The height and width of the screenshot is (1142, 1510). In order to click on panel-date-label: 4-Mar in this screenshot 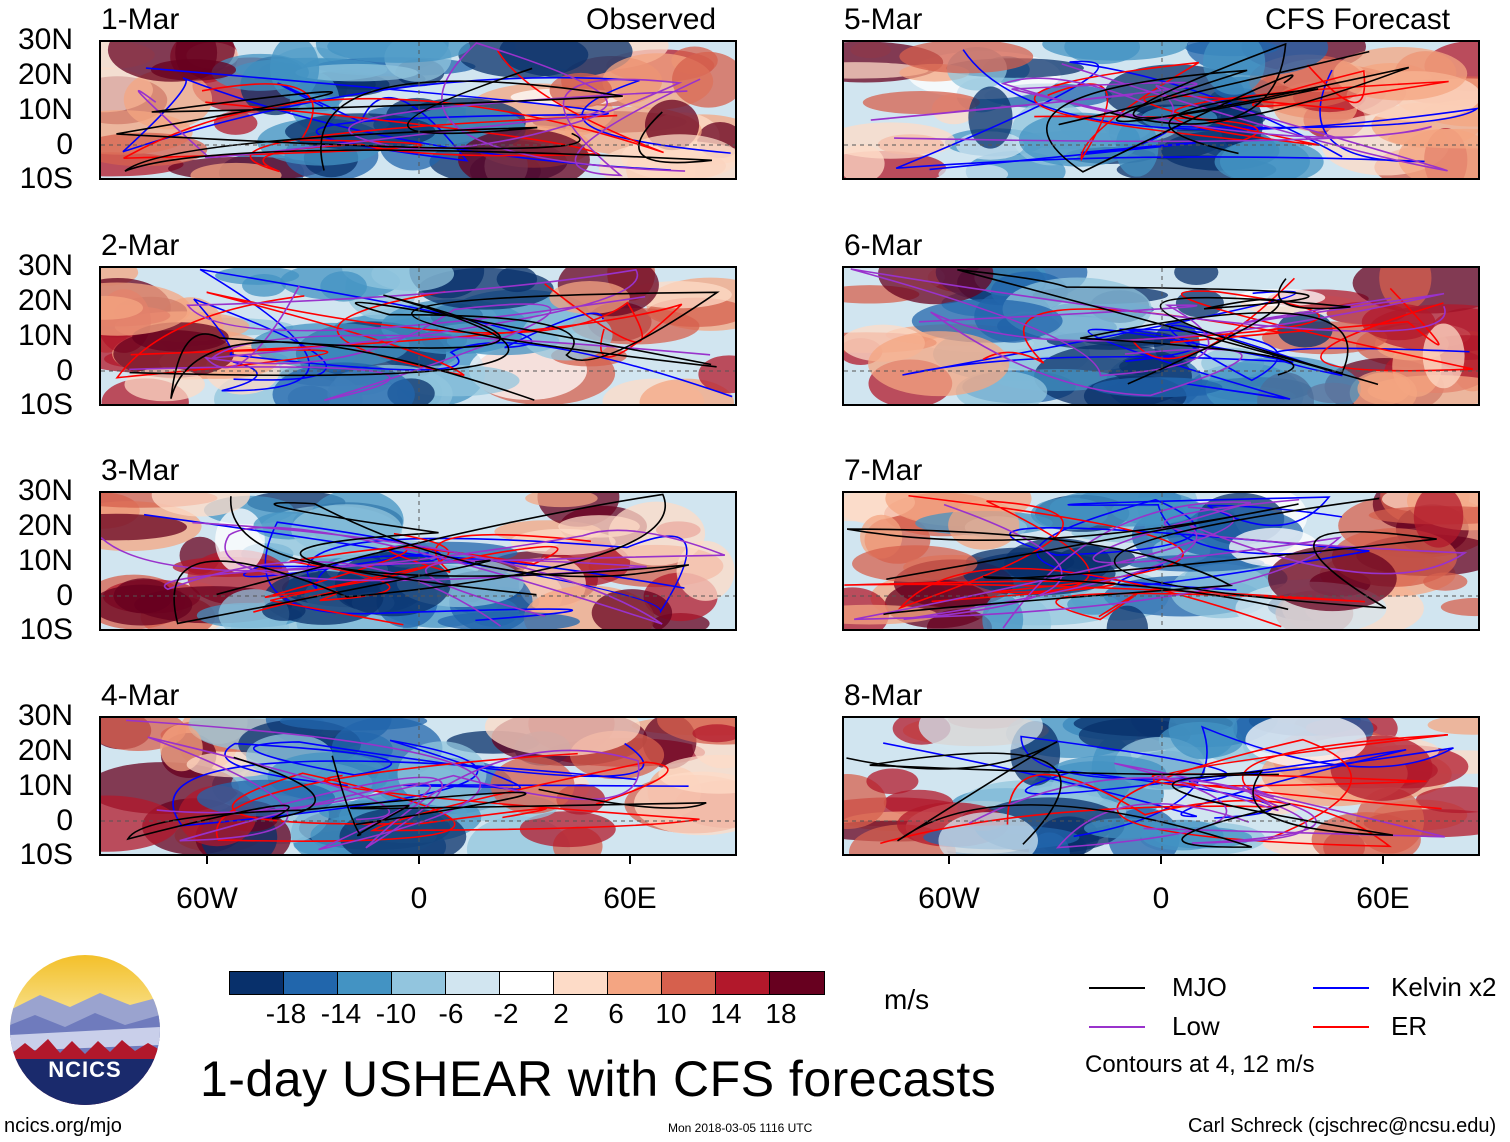, I will do `click(140, 695)`.